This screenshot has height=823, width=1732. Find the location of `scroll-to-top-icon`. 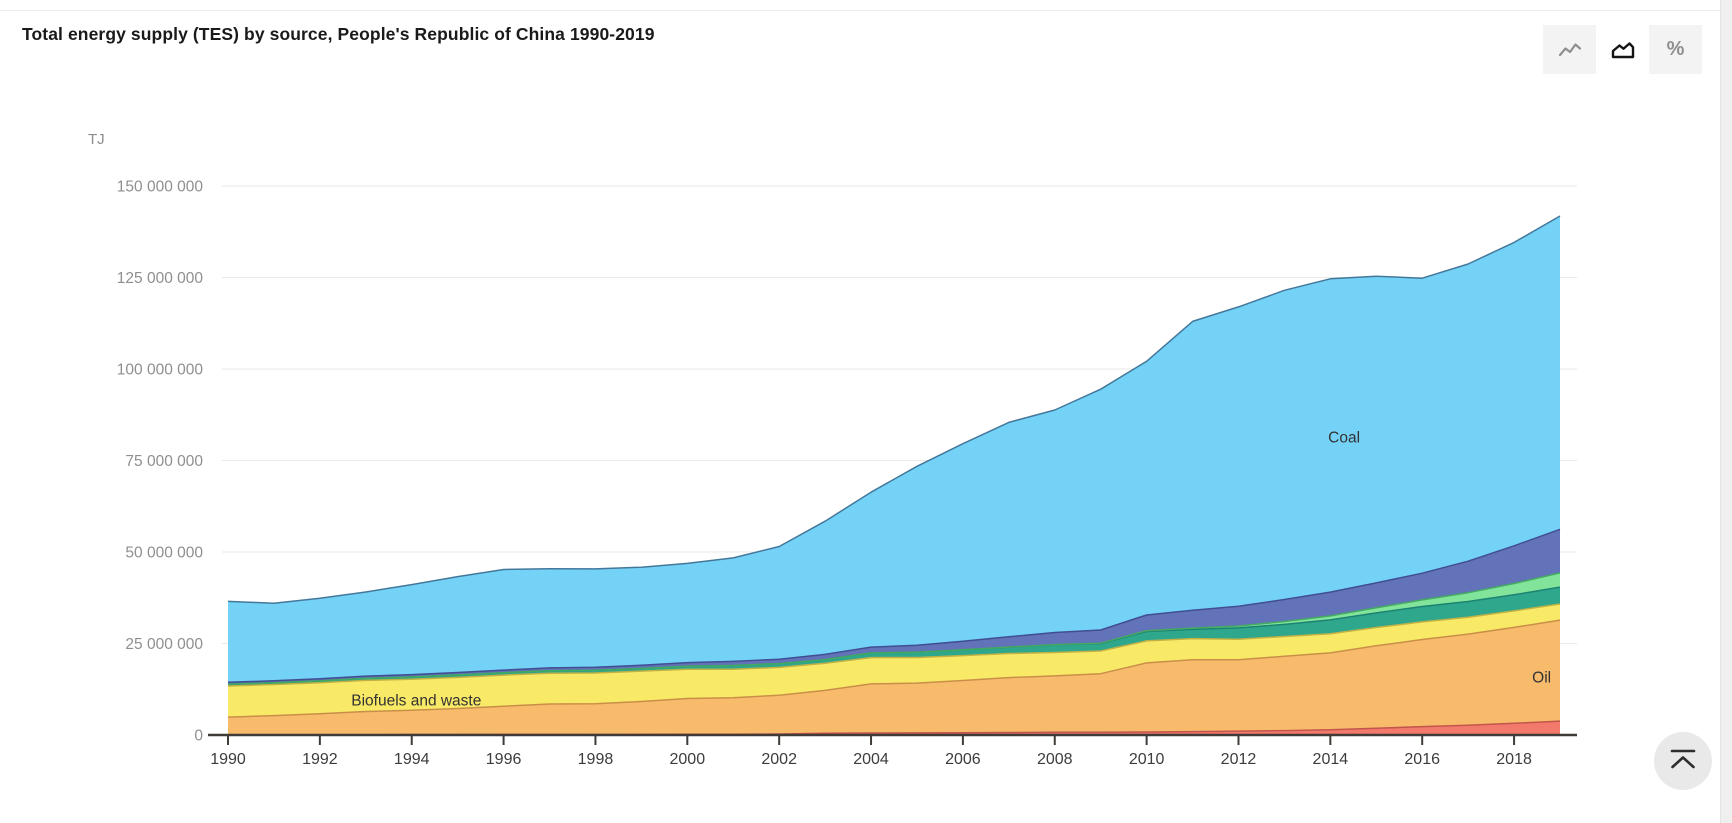

scroll-to-top-icon is located at coordinates (1683, 759).